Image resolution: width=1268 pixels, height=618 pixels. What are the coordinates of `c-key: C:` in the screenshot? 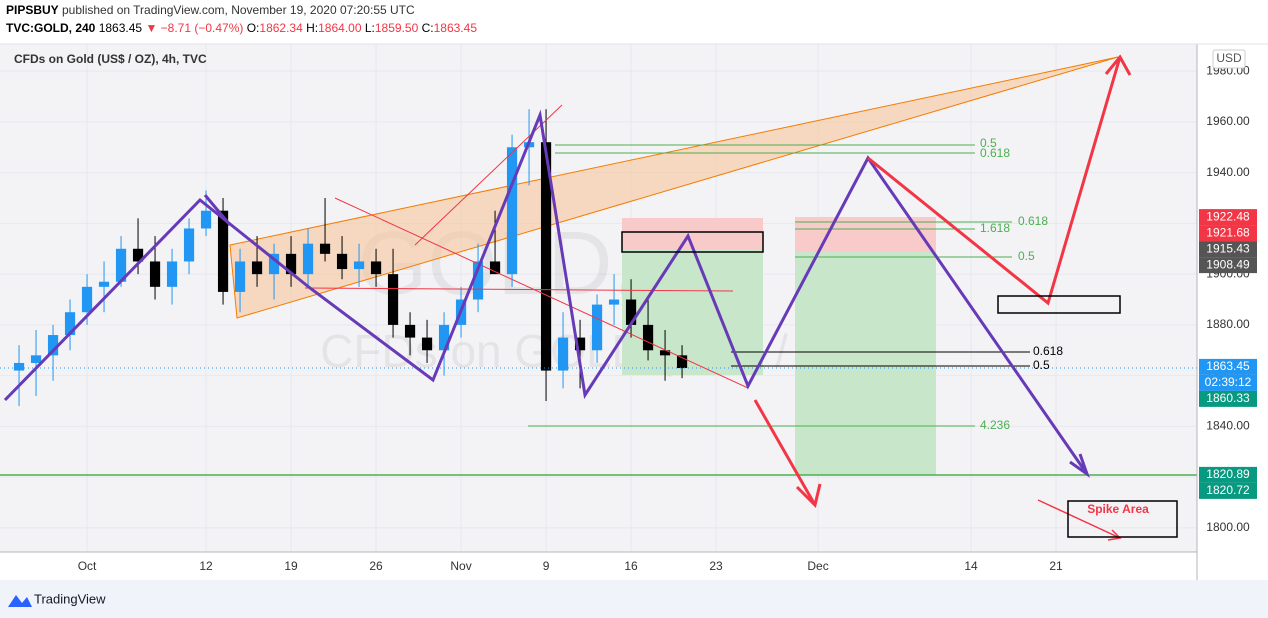 It's located at (428, 28).